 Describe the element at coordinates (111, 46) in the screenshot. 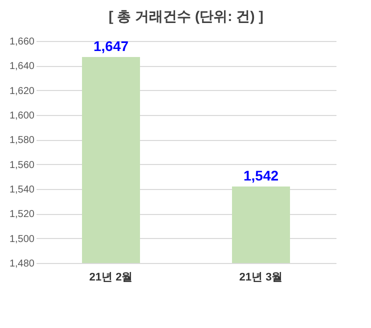

I see `data-label: 1,647` at that location.